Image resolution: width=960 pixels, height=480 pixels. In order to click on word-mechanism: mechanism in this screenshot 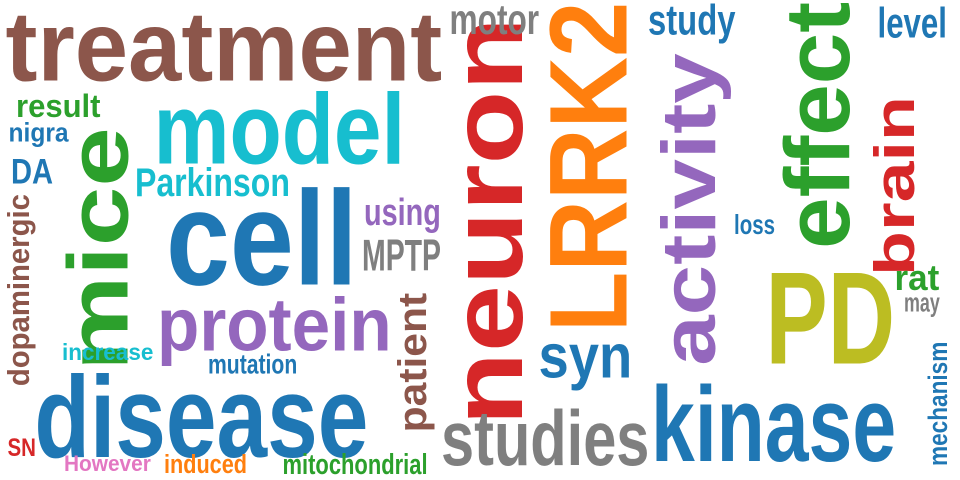, I will do `click(939, 404)`.